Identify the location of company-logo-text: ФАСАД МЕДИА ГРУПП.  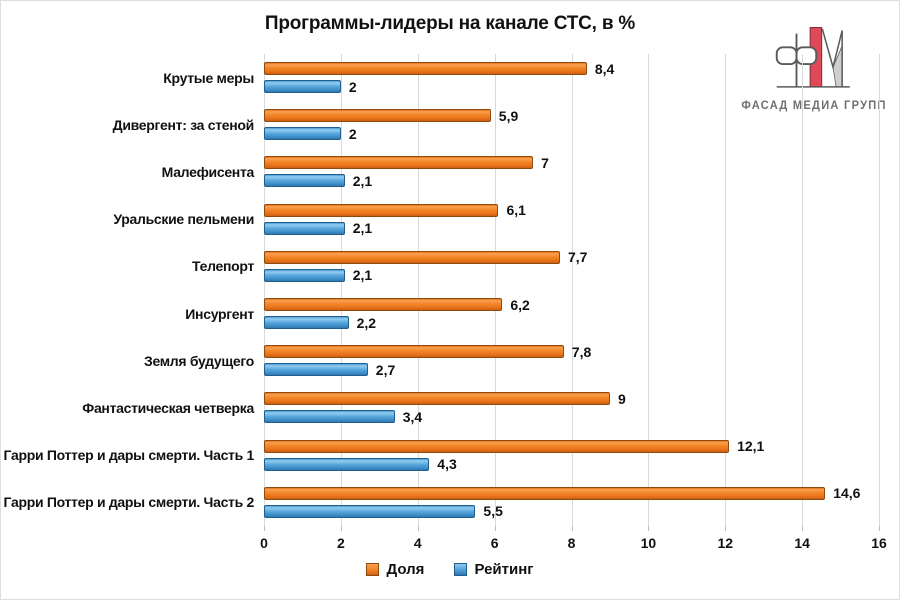
(814, 105).